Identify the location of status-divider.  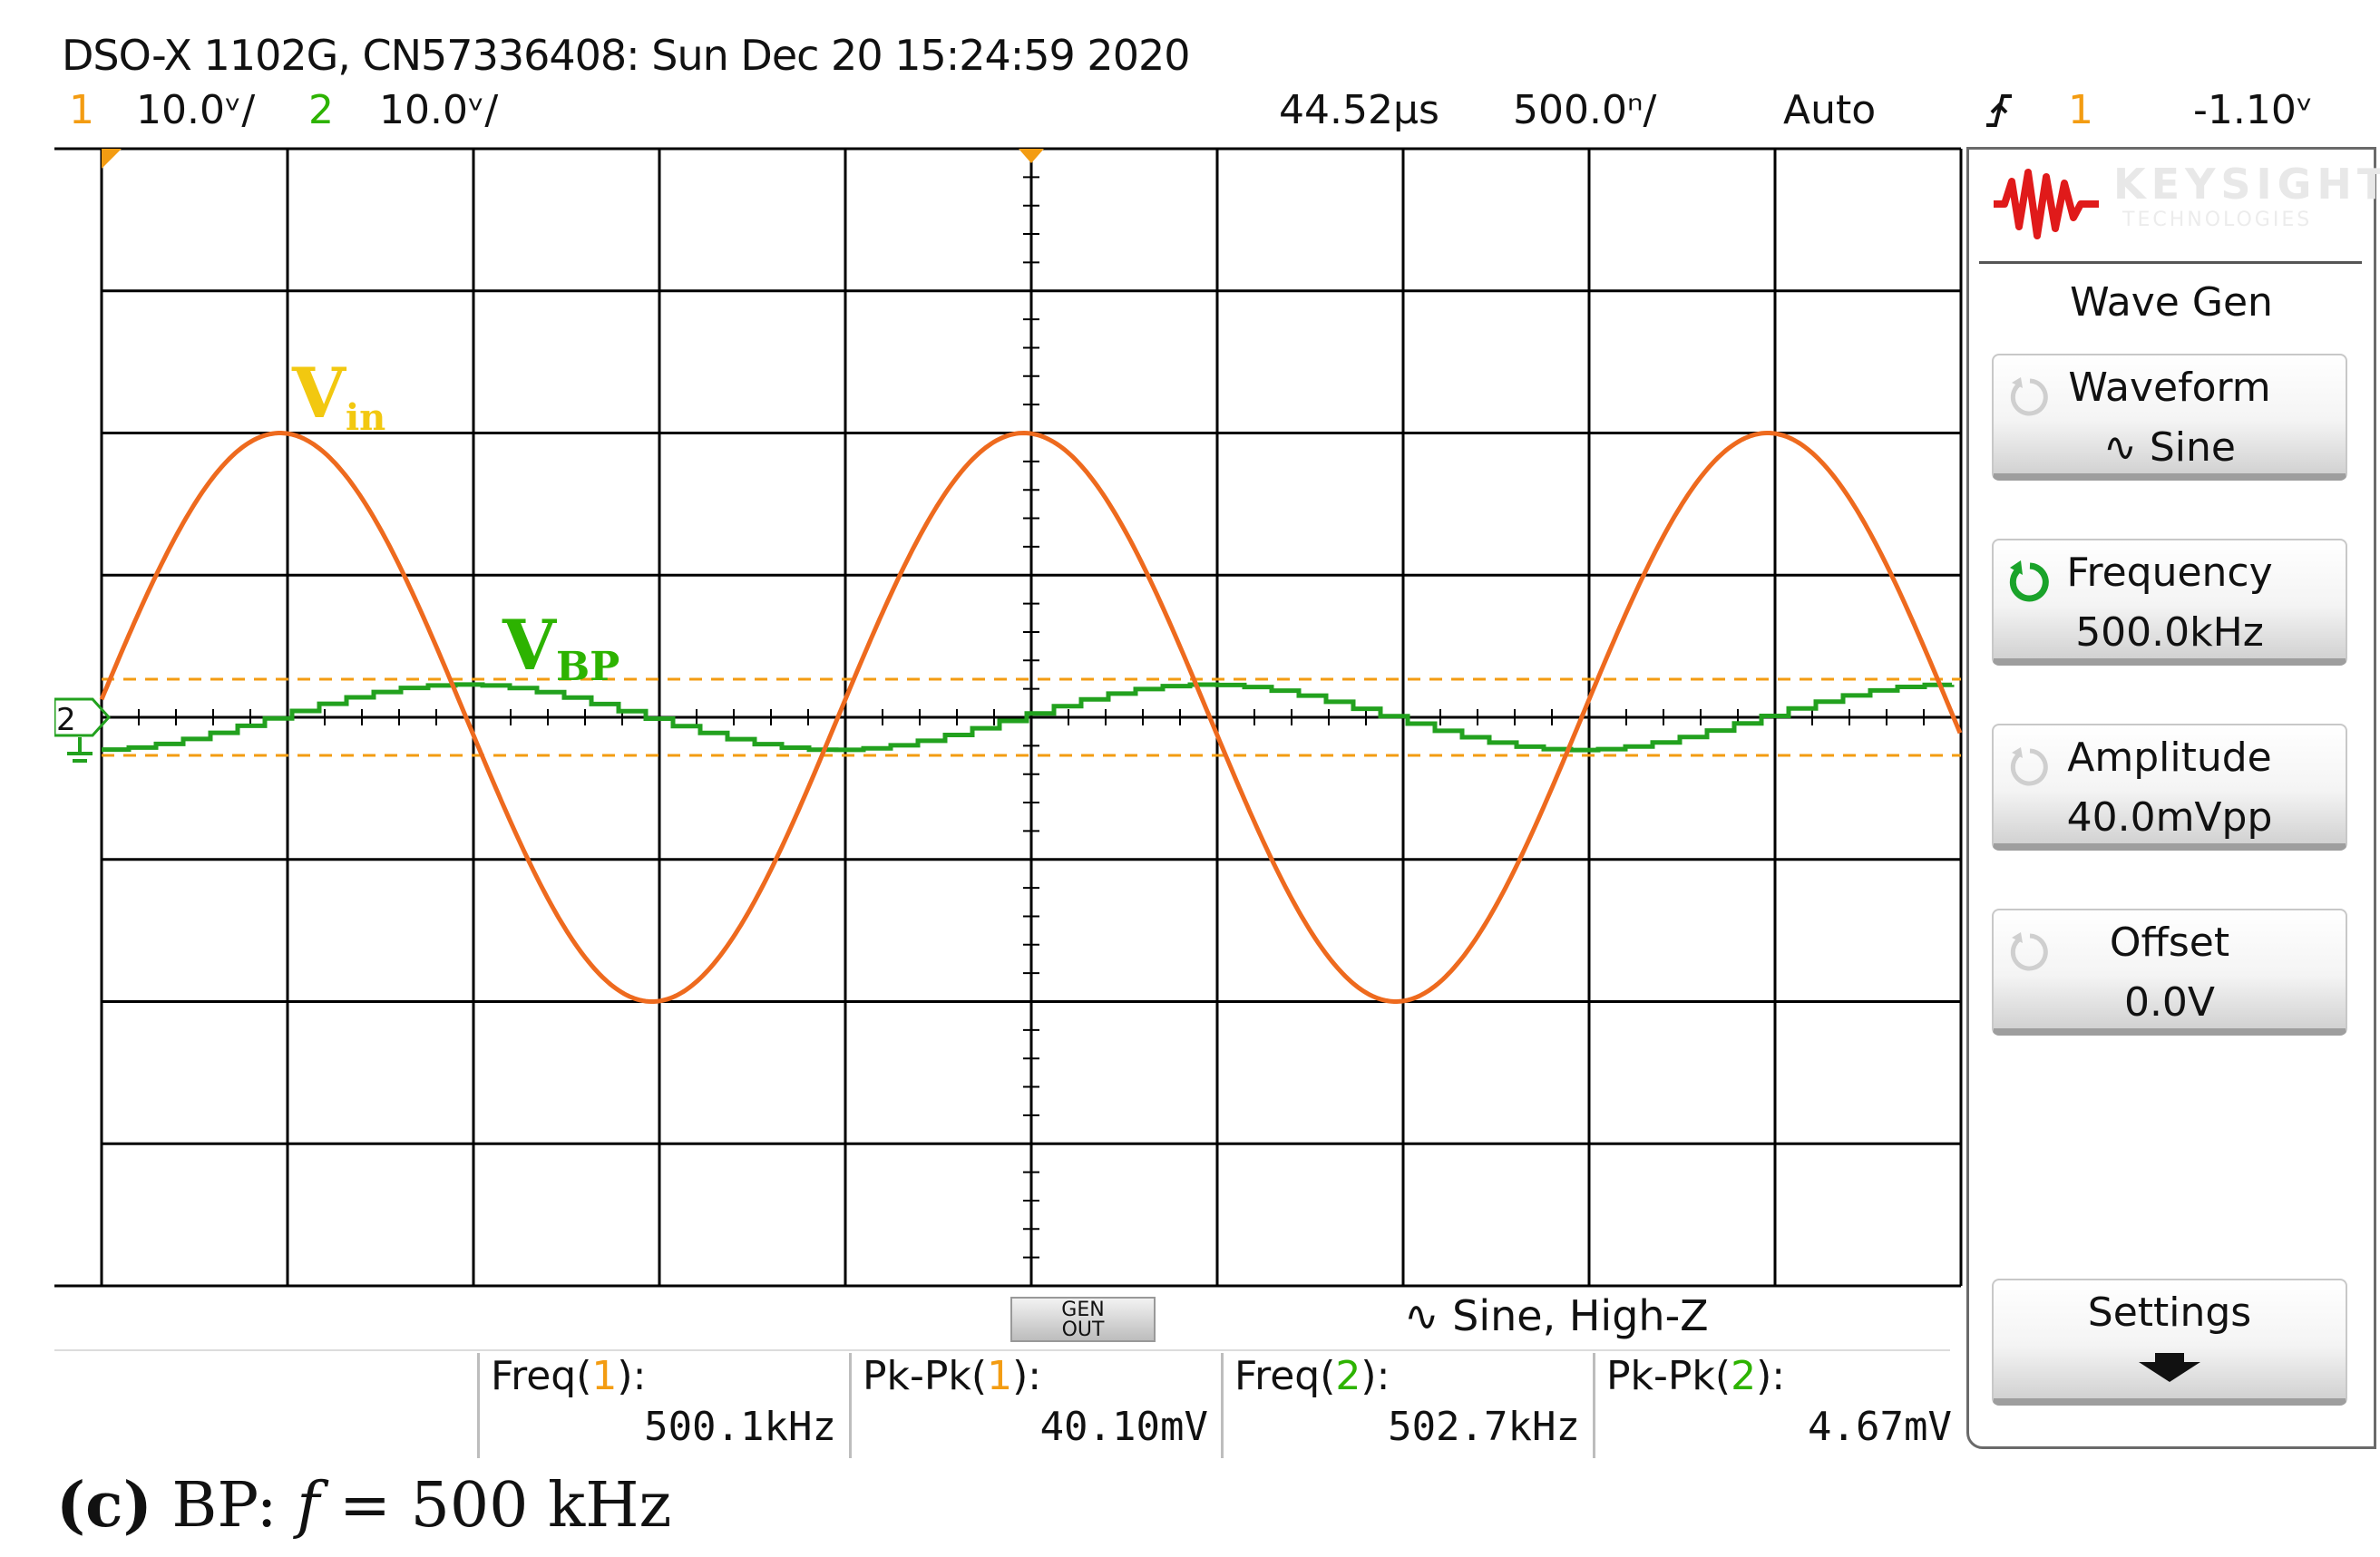
(1002, 1350).